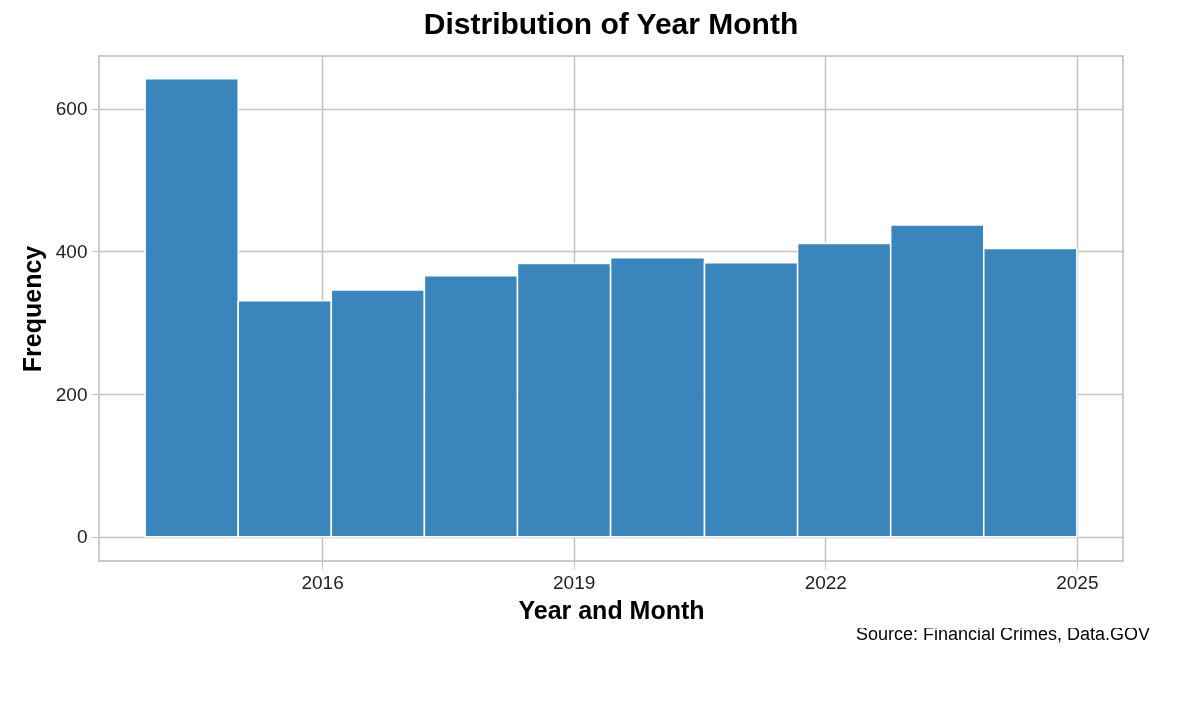 This screenshot has width=1182, height=707. I want to click on x-axis-title: Year and Month, so click(611, 609).